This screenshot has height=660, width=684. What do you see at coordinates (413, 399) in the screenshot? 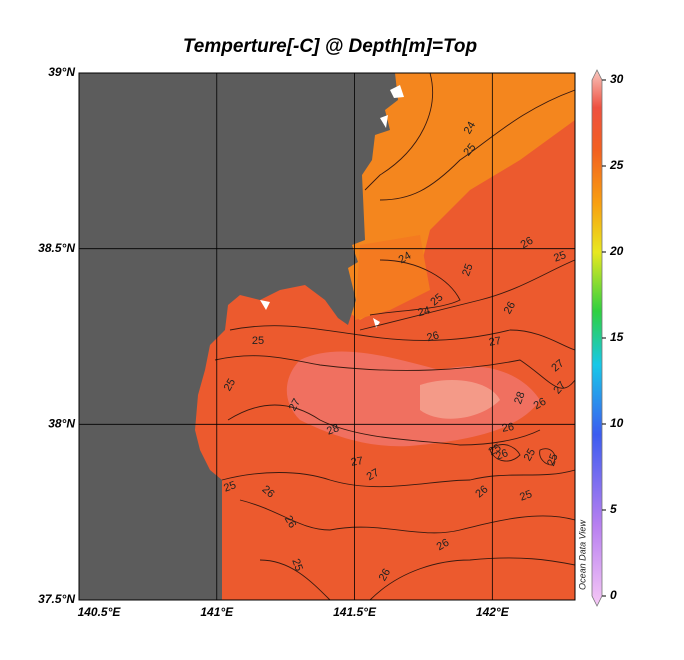
I see `warm-water` at bounding box center [413, 399].